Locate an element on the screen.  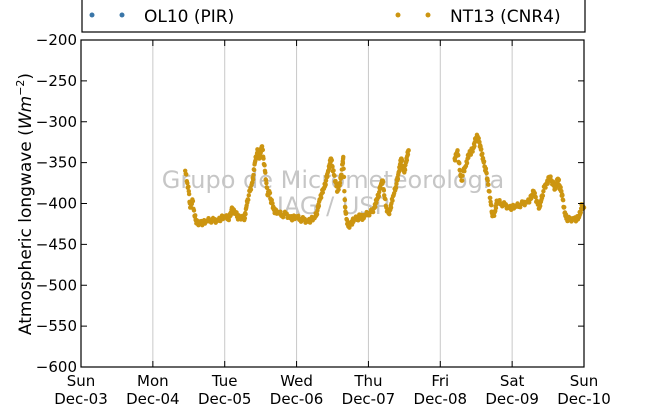
x-tick-label-0: Sun Dec-03 is located at coordinates (81, 390).